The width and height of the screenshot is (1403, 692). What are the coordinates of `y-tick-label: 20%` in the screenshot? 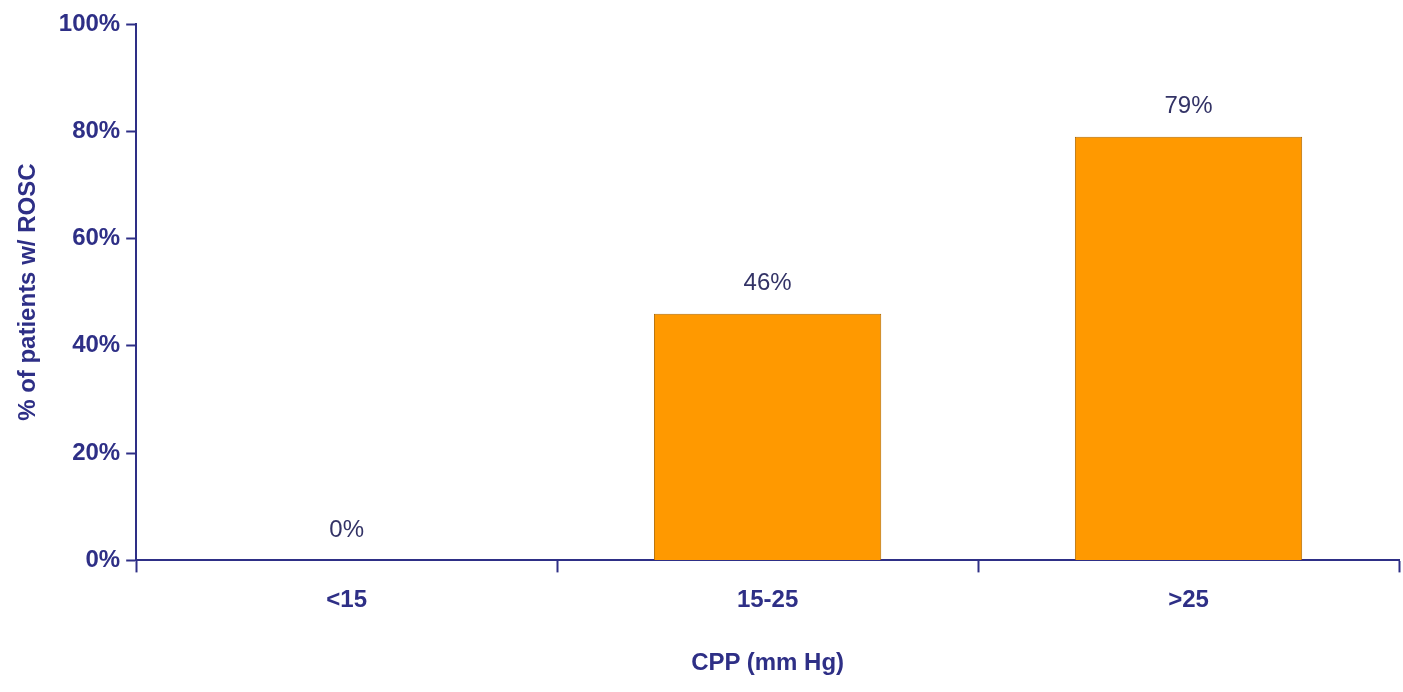 It's located at (96, 451).